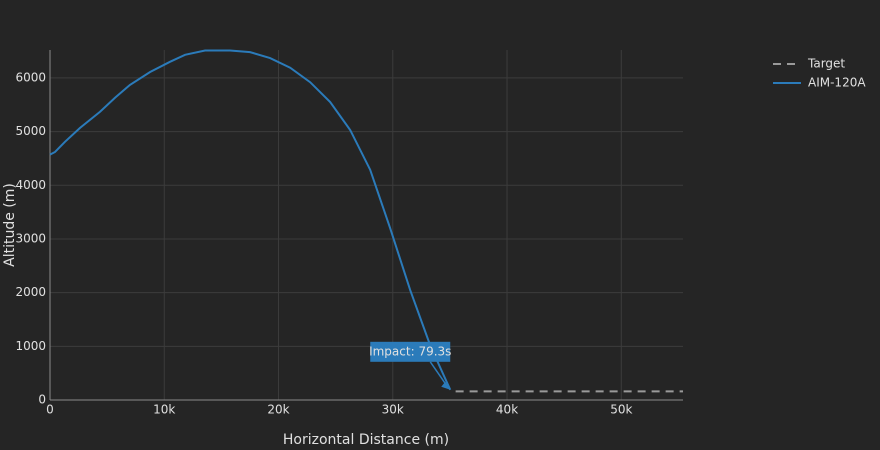 This screenshot has height=450, width=880. I want to click on x-tick-label: 50k, so click(621, 410).